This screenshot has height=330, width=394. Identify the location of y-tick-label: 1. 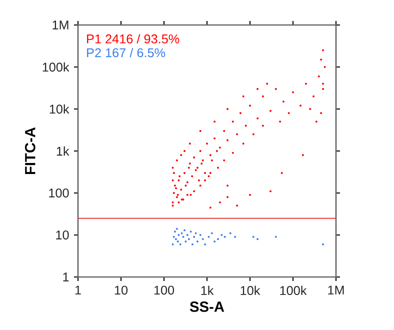
(66, 277).